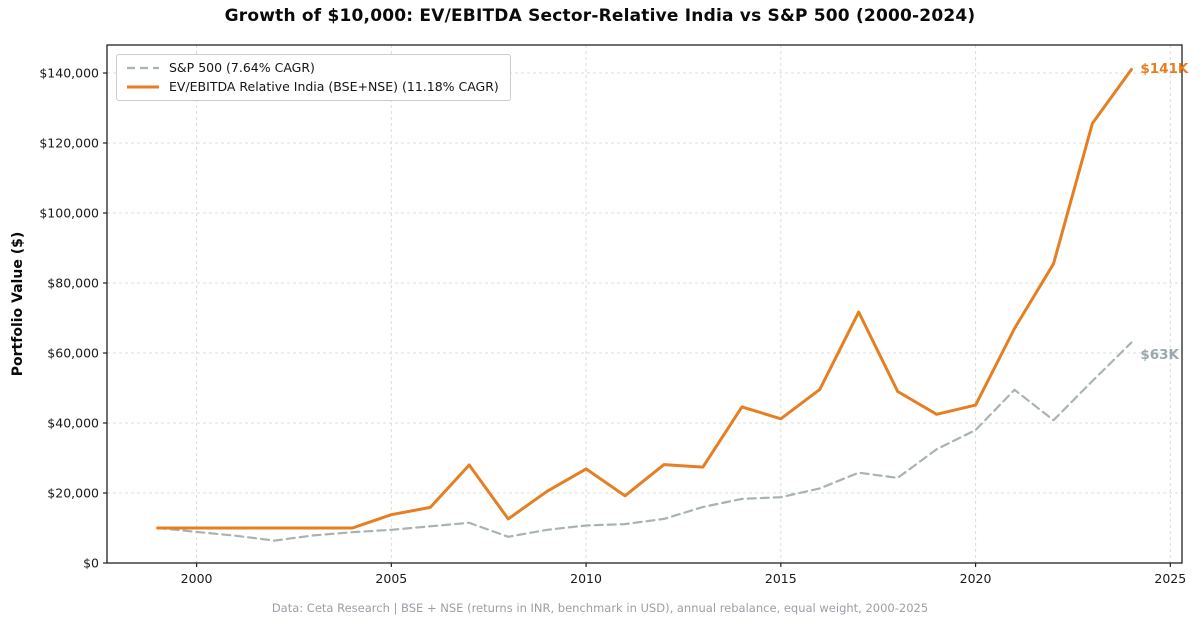 Image resolution: width=1200 pixels, height=628 pixels. I want to click on y-tick-label: $0, so click(91, 563).